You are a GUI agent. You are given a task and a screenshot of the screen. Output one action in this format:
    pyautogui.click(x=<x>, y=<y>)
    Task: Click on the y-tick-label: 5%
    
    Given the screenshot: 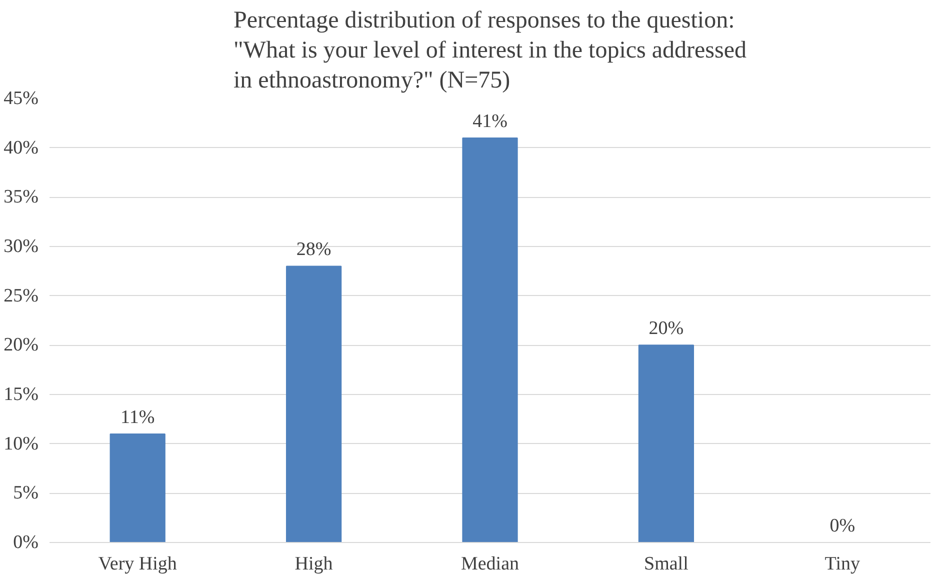 What is the action you would take?
    pyautogui.click(x=26, y=493)
    